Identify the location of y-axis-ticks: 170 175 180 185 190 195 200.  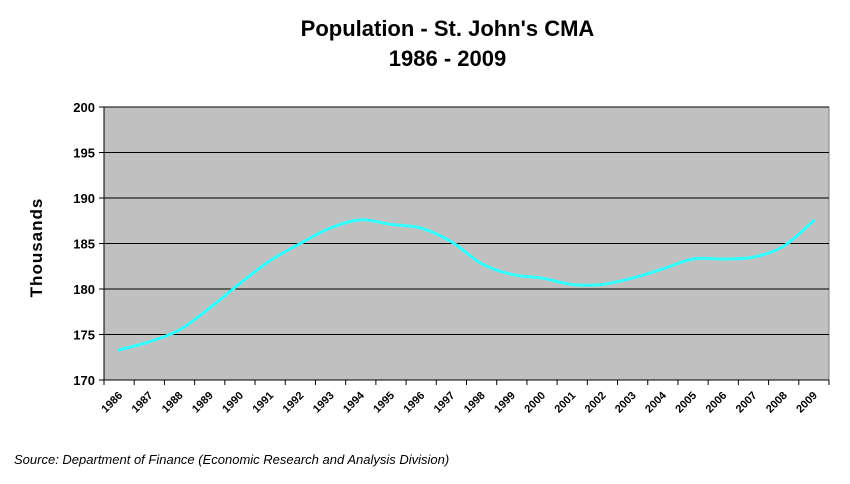
(89, 244).